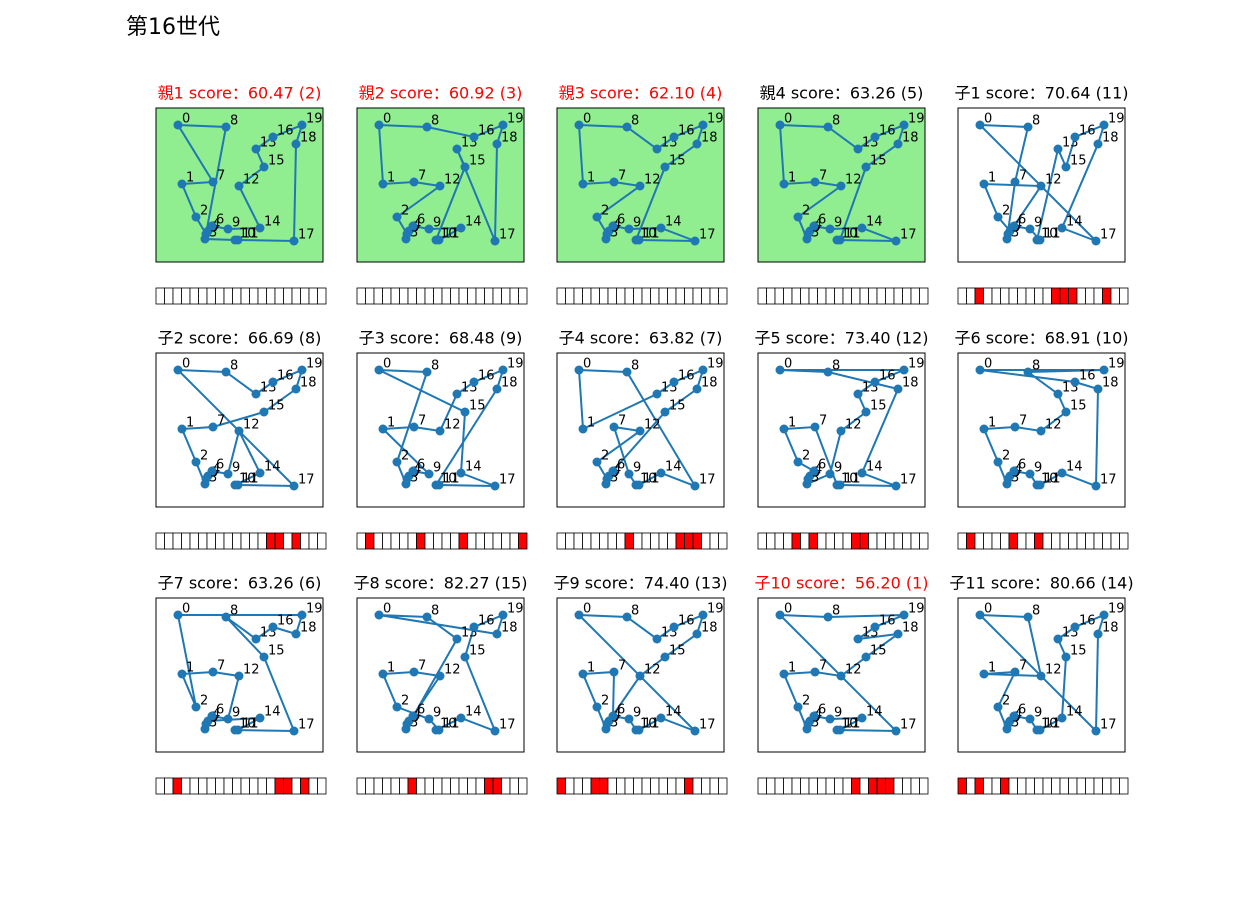 This screenshot has width=1250, height=904. I want to click on city-label: 6, so click(621, 465).